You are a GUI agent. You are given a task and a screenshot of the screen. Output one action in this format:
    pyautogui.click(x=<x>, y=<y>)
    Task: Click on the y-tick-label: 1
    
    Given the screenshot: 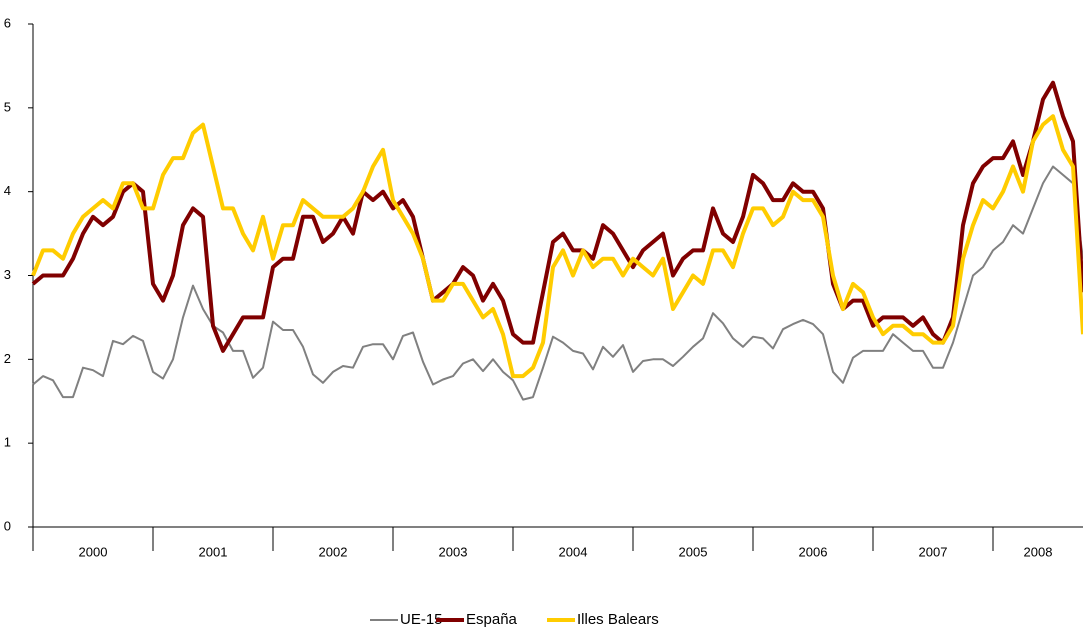 What is the action you would take?
    pyautogui.click(x=7, y=442)
    